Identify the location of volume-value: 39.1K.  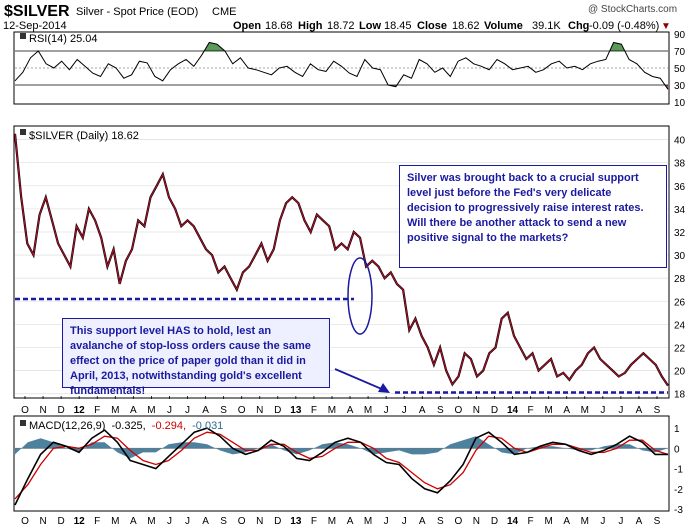
(546, 26).